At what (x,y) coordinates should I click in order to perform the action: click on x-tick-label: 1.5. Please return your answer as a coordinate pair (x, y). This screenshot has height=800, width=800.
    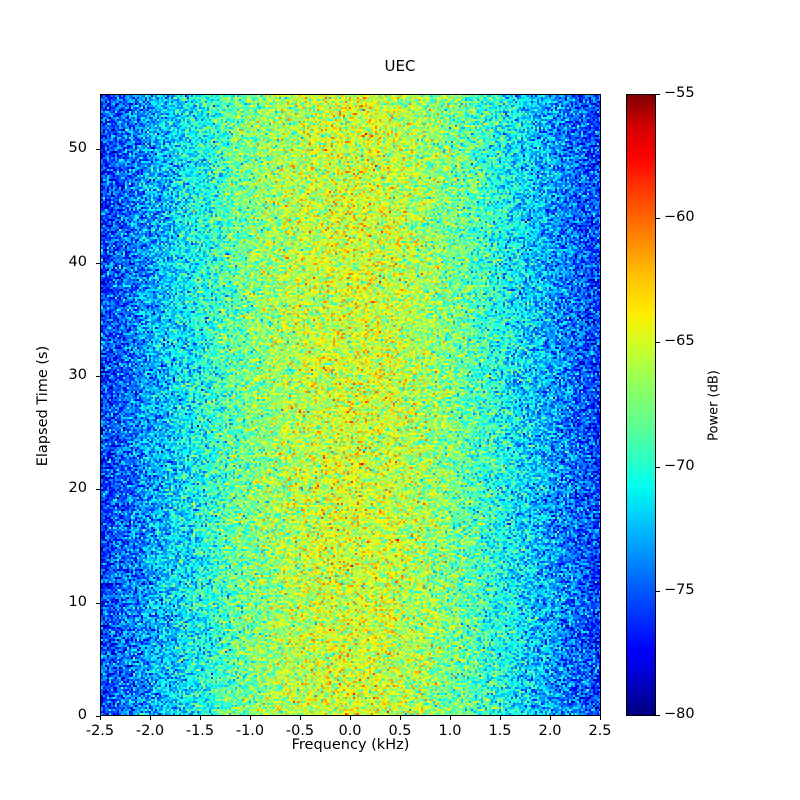
    Looking at the image, I should click on (500, 731).